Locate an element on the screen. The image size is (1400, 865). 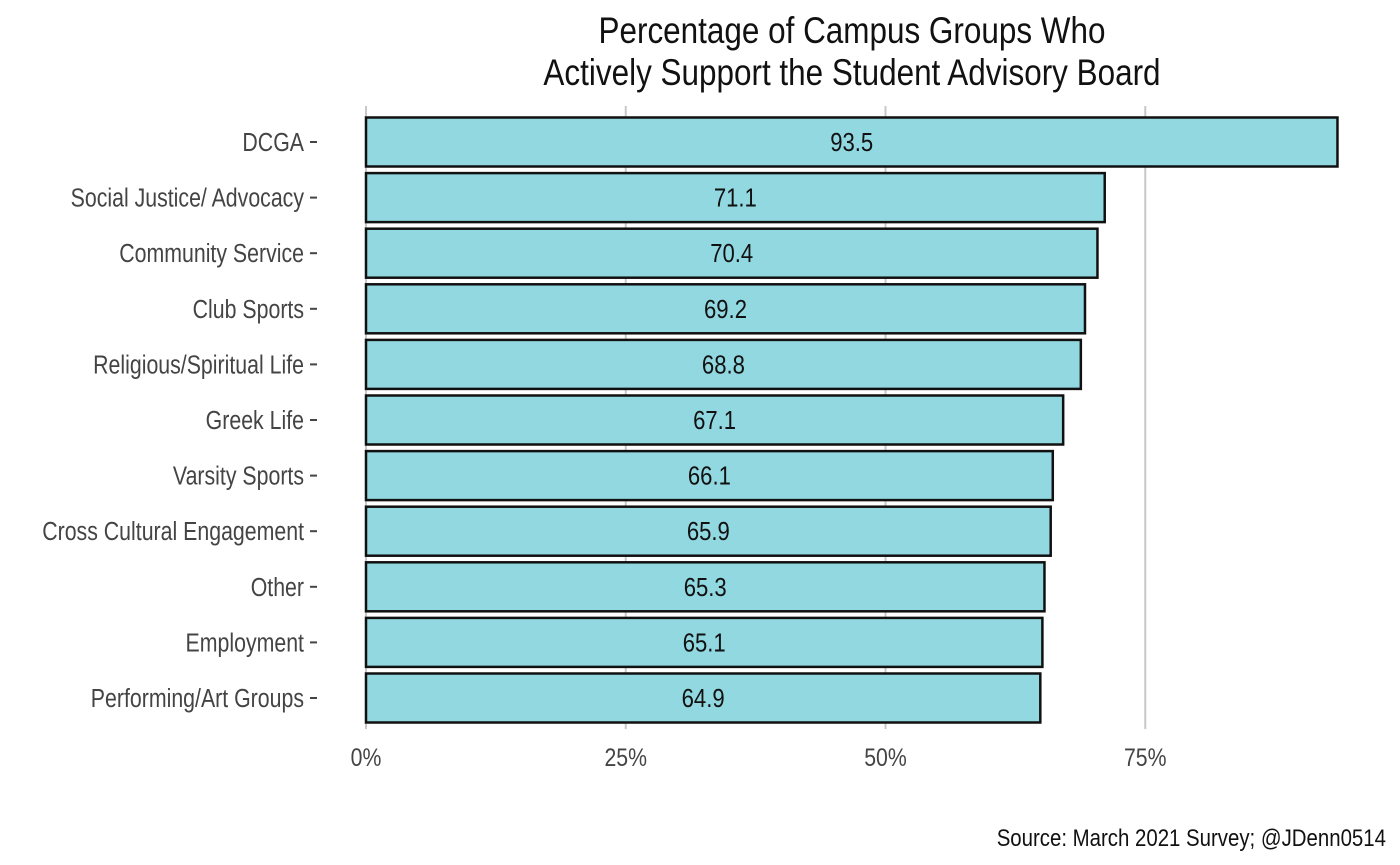
x-tick-label: 75% is located at coordinates (1145, 757).